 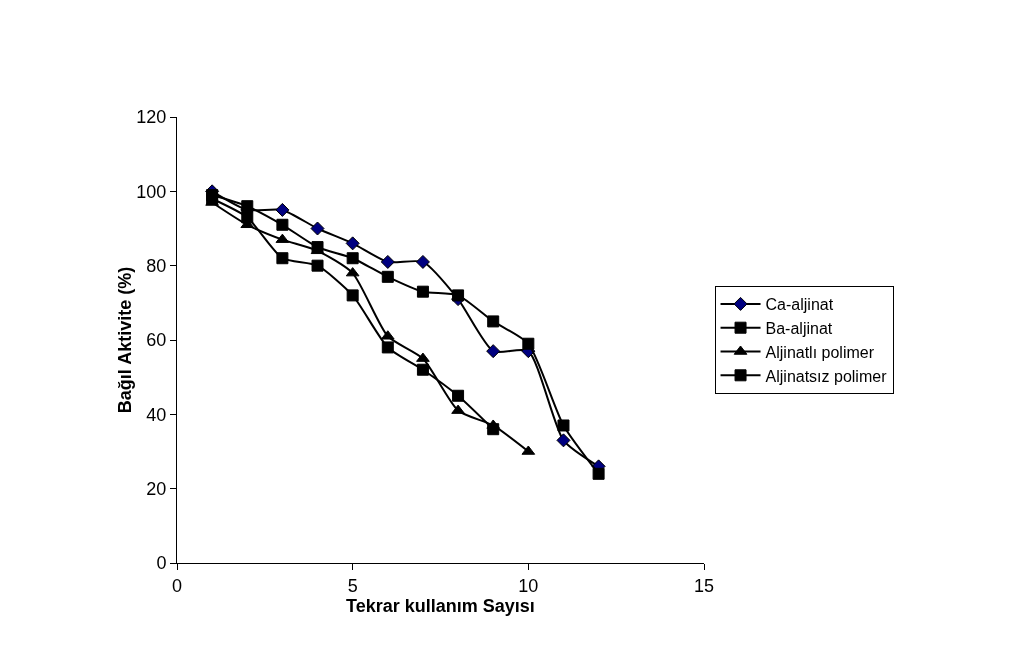 I want to click on y-tick-label: 40, so click(x=156, y=414).